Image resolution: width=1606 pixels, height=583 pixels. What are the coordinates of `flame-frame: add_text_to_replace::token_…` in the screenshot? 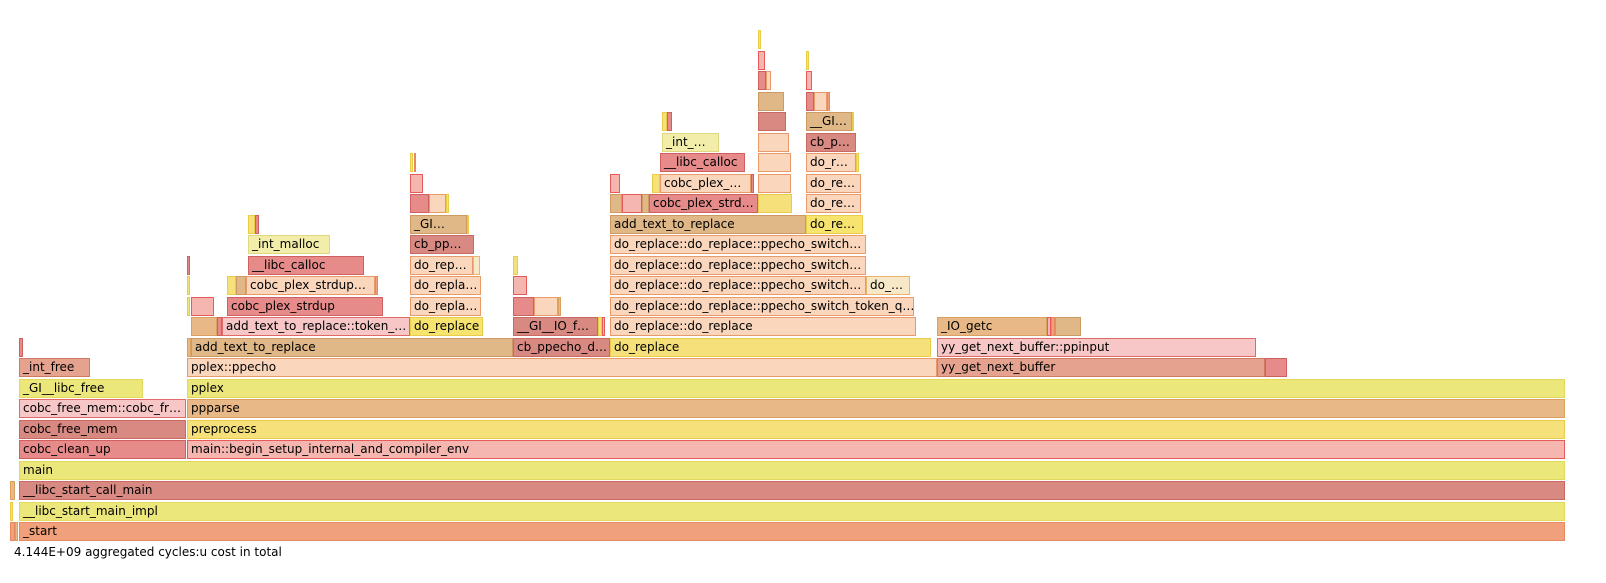 It's located at (316, 326).